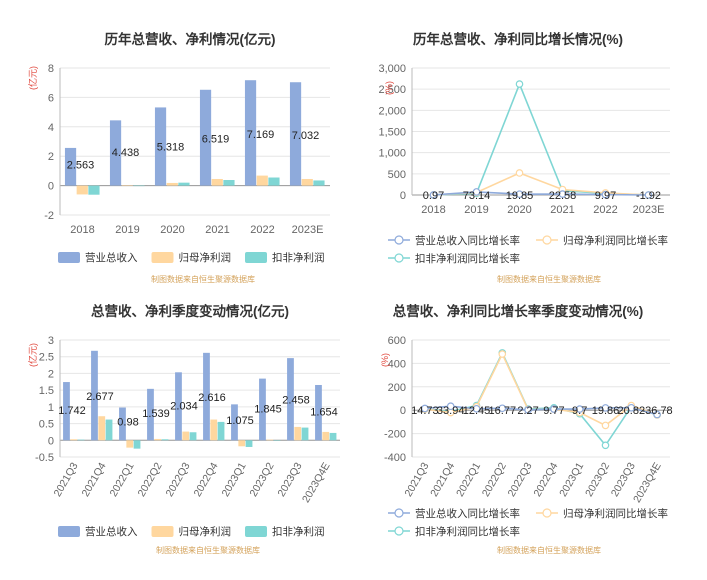 The width and height of the screenshot is (707, 580). What do you see at coordinates (397, 364) in the screenshot?
I see `y-tick-label: 400` at bounding box center [397, 364].